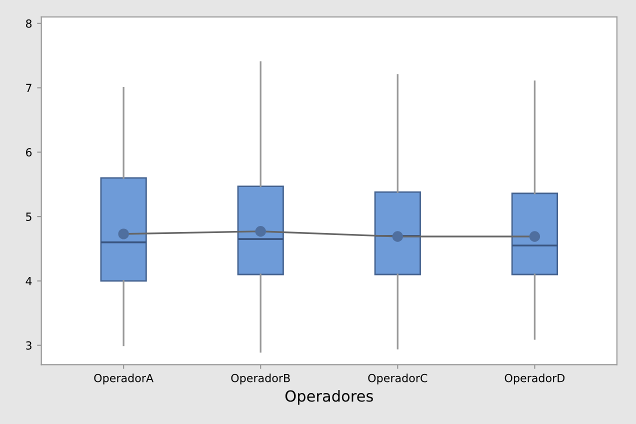  I want to click on y-tick-label: 8, so click(29, 23).